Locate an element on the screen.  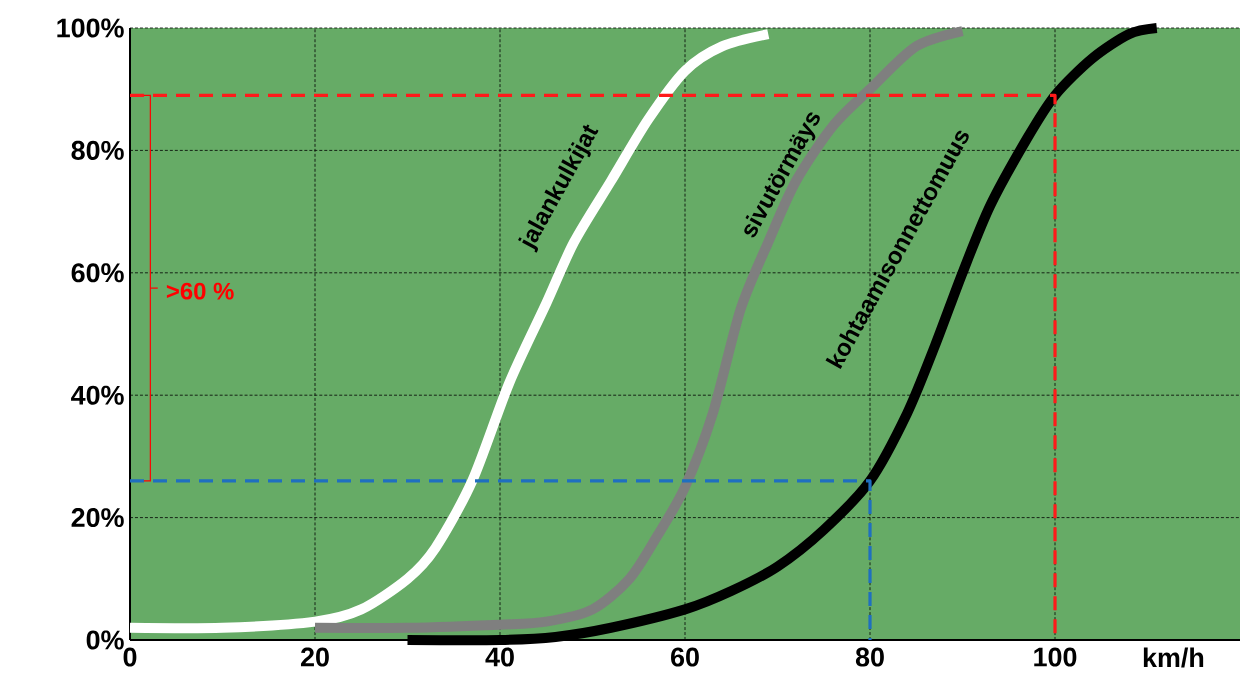
y-tick-label: 100% is located at coordinates (90, 28).